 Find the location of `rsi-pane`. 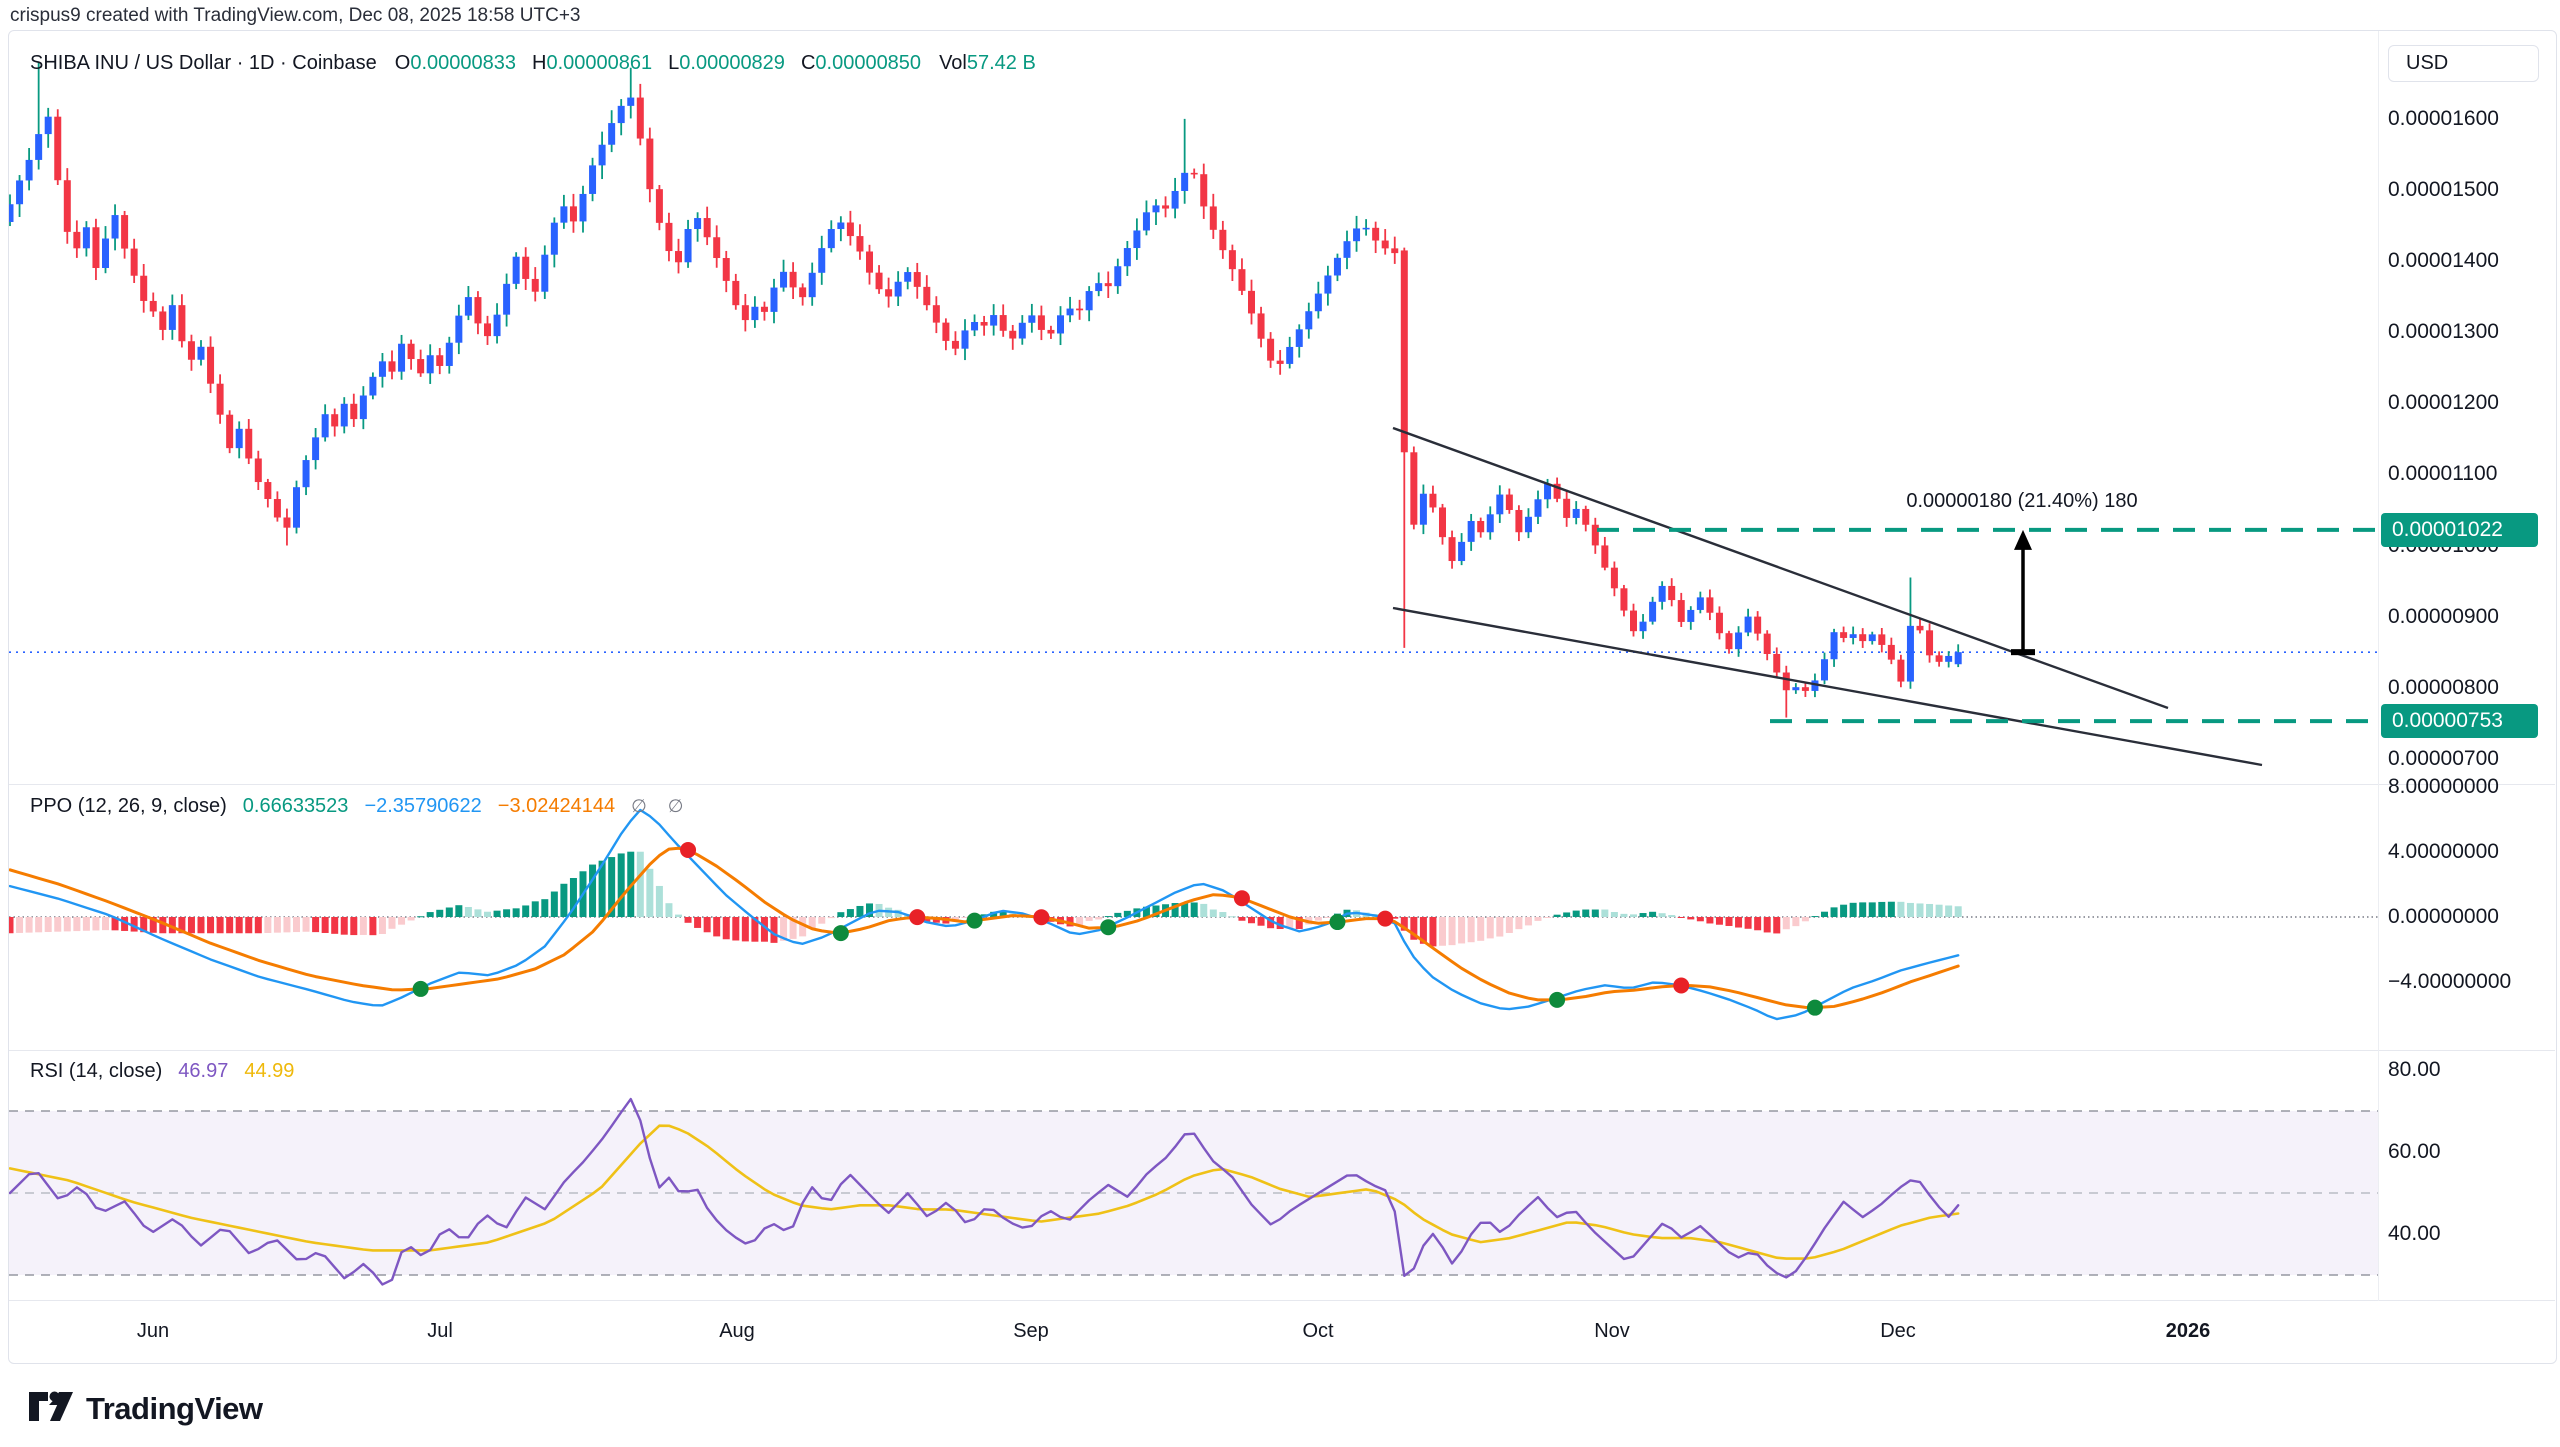

rsi-pane is located at coordinates (1193, 1191).